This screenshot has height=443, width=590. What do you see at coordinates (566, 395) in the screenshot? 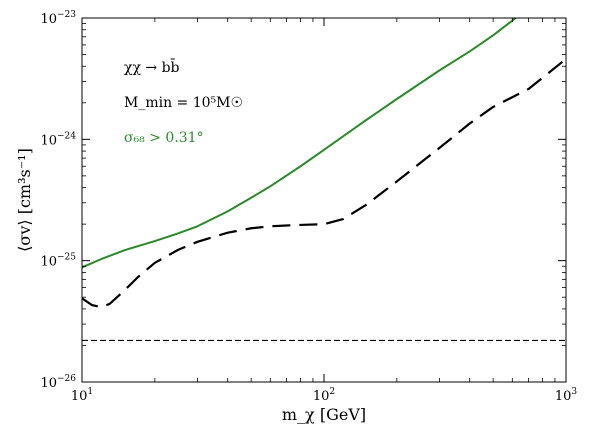
I see `x-tick-label-2: 103` at bounding box center [566, 395].